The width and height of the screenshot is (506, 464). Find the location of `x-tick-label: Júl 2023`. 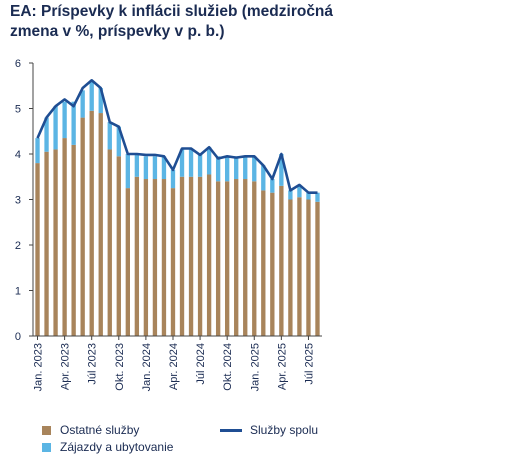

x-tick-label: Júl 2023 is located at coordinates (93, 364).